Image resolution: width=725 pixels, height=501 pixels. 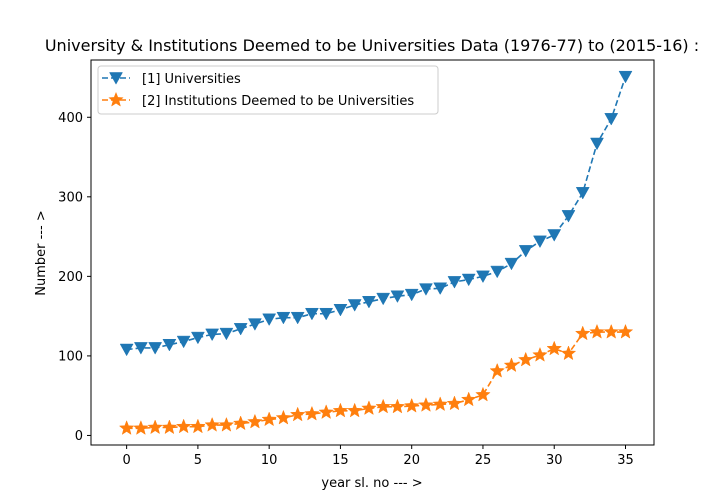 What do you see at coordinates (70, 197) in the screenshot?
I see `y-tick-label-300: 300` at bounding box center [70, 197].